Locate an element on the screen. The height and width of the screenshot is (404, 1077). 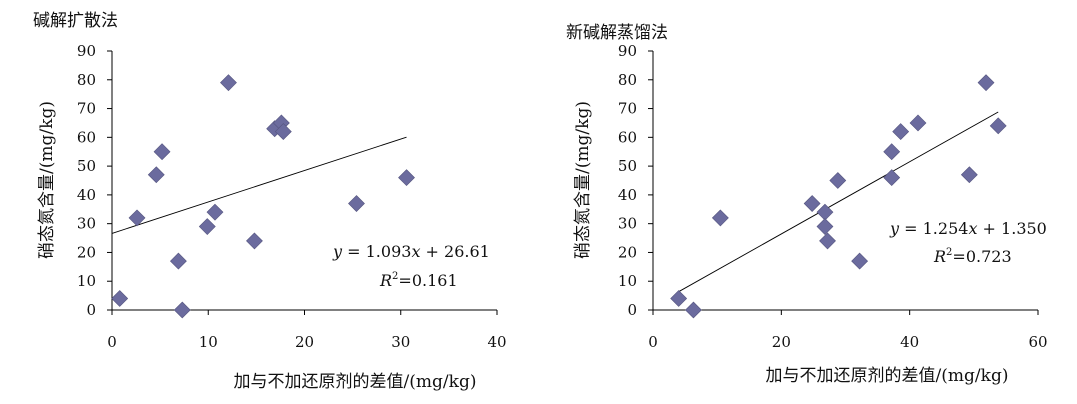
chart-2-y-tick-label: 40 is located at coordinates (627, 195).